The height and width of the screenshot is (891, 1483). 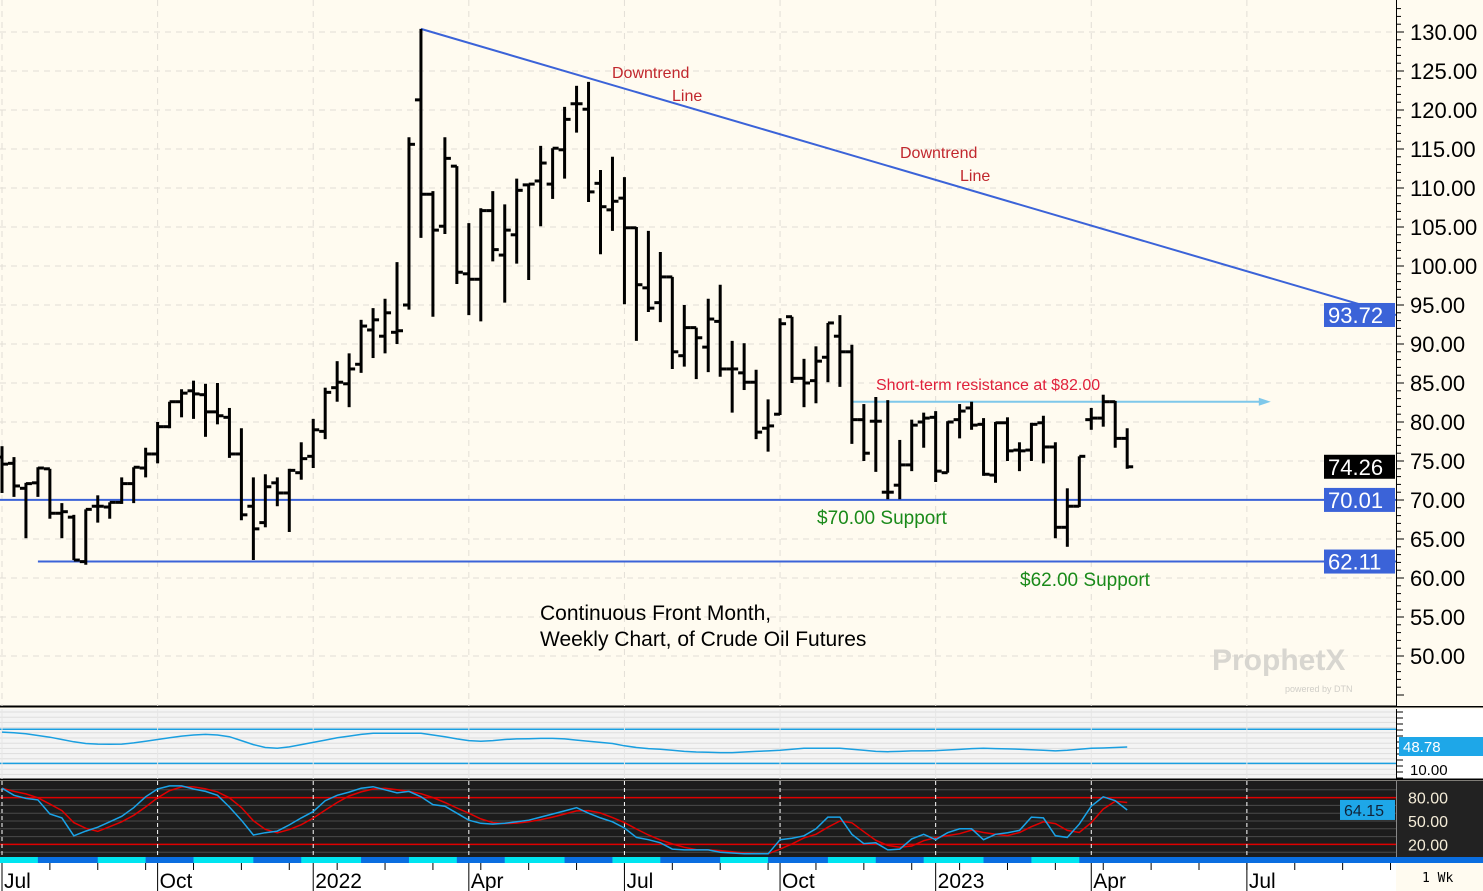 I want to click on price-axis-label: 130.00, so click(x=1443, y=32).